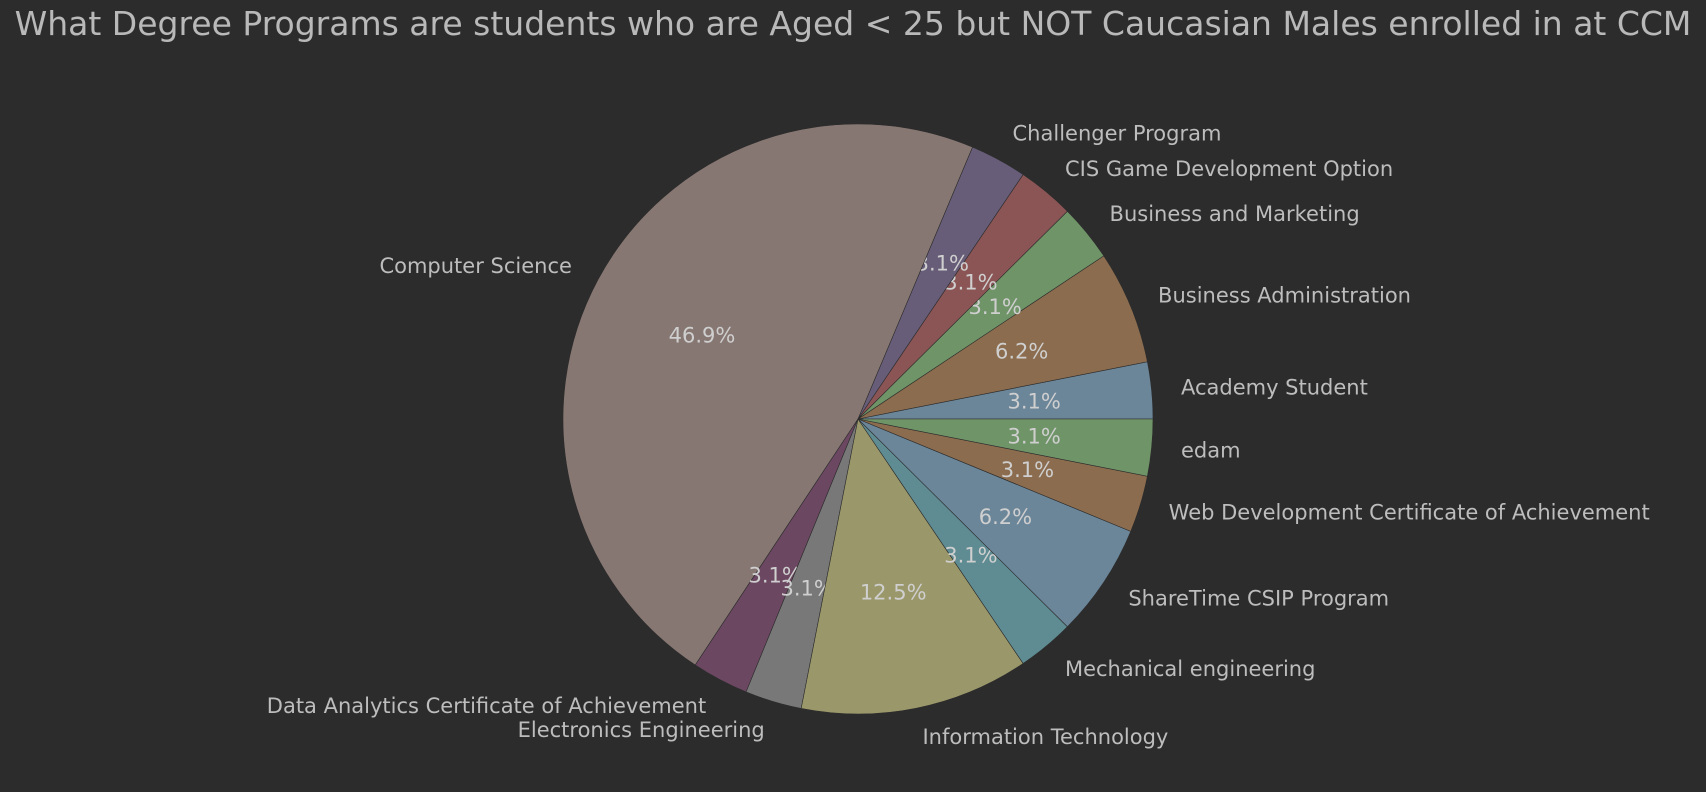  I want to click on pie-slice-information-technology, so click(912, 566).